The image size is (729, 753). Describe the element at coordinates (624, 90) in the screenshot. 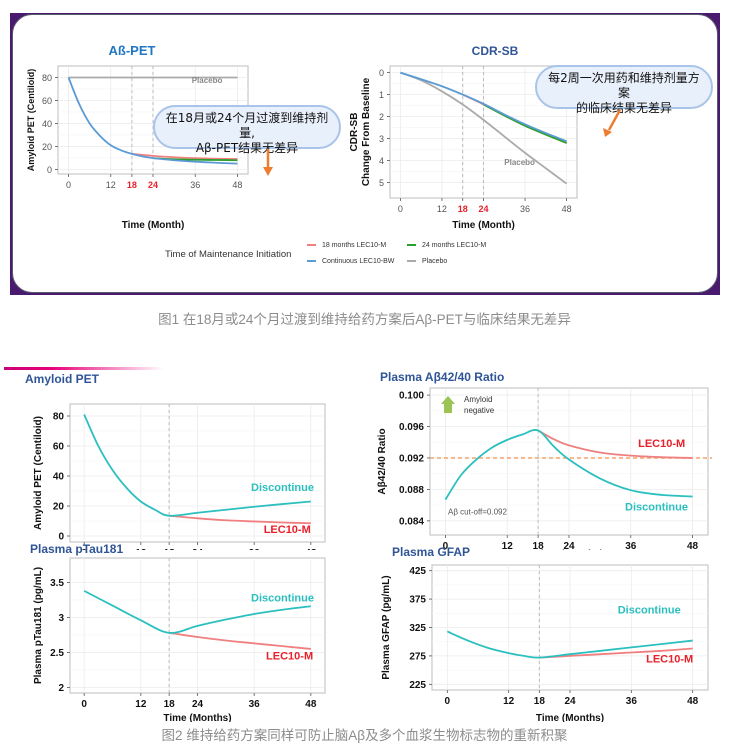

I see `callout-cdrsb: 每2周一次用药和维持剂量方案 的临床结果无差异` at that location.